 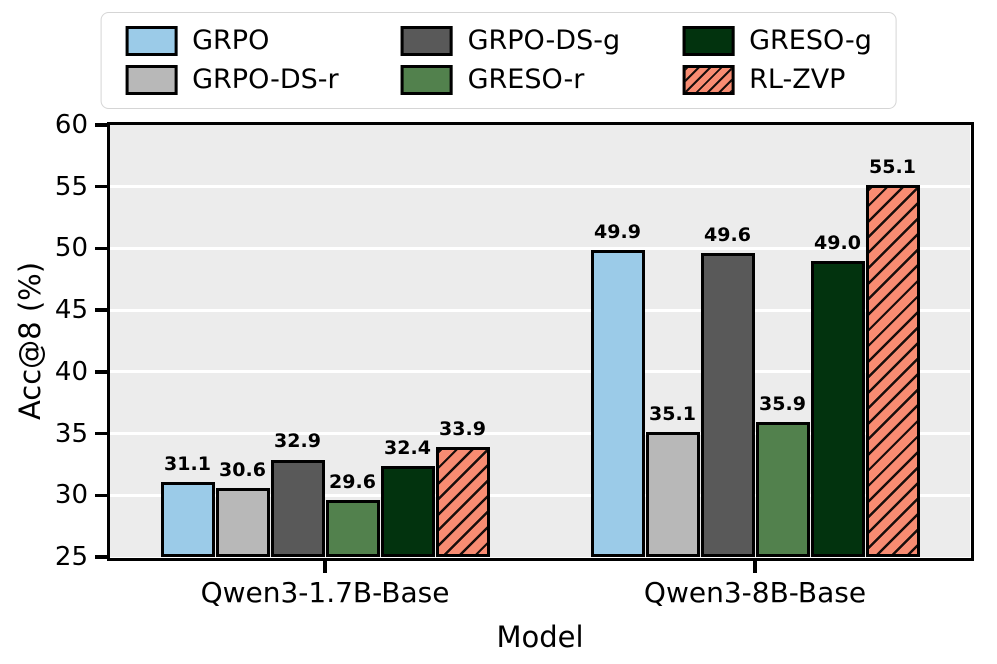 What do you see at coordinates (242, 469) in the screenshot?
I see `bar-value-label-grpo-ds-r-0: 30.6` at bounding box center [242, 469].